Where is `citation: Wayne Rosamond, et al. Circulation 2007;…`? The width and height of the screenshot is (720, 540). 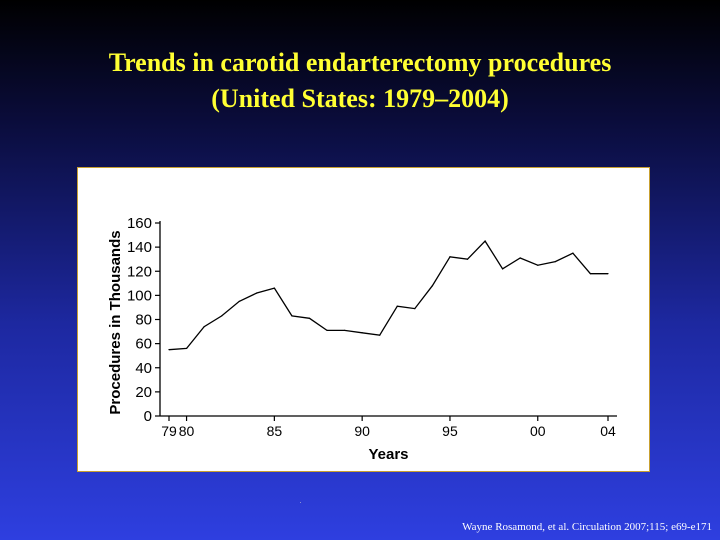
citation: Wayne Rosamond, et al. Circulation 2007;… is located at coordinates (587, 527).